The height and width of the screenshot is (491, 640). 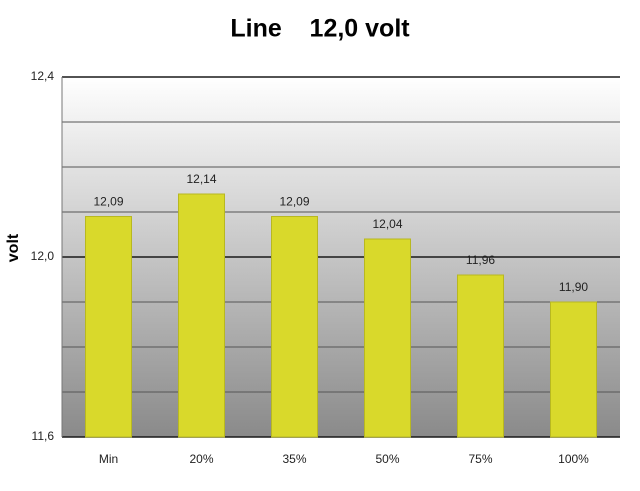 What do you see at coordinates (573, 287) in the screenshot?
I see `value-label: 11,90` at bounding box center [573, 287].